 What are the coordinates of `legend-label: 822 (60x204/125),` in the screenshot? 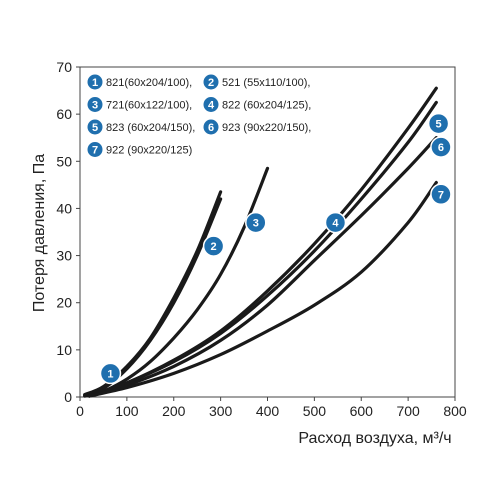 It's located at (266, 106).